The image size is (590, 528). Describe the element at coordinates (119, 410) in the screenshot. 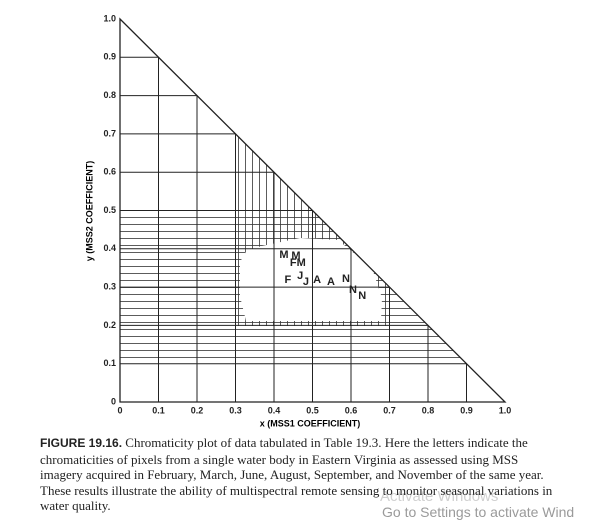

I see `x-tick-label: 0` at that location.